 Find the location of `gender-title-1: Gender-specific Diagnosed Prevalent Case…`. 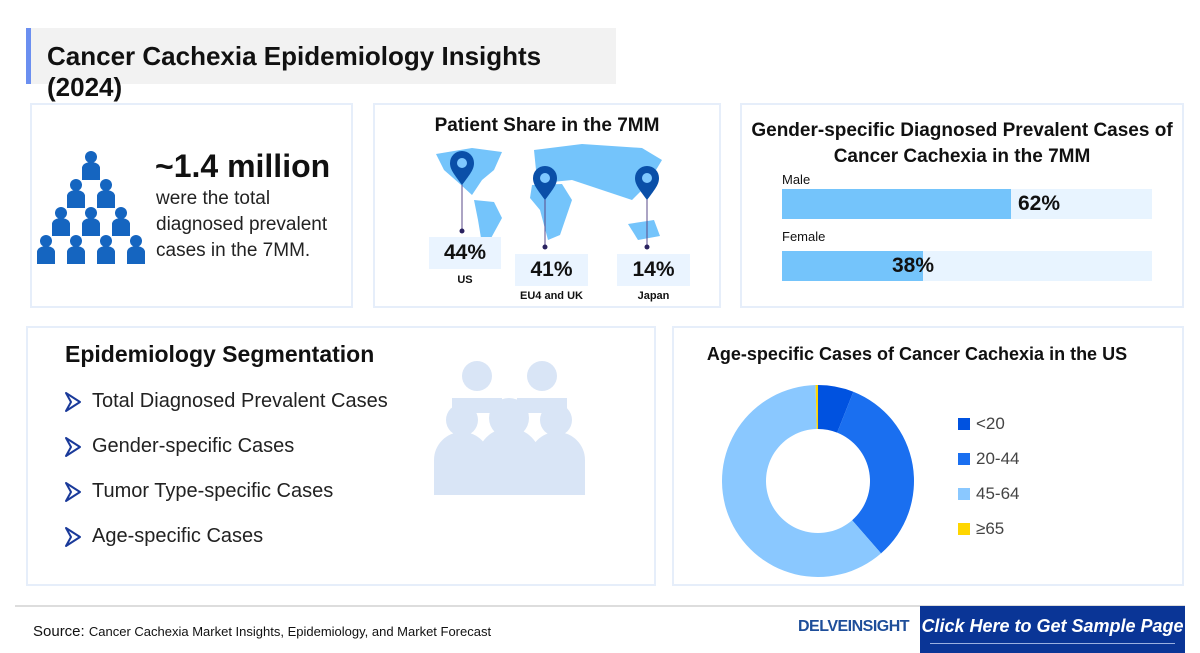

gender-title-1: Gender-specific Diagnosed Prevalent Case… is located at coordinates (962, 130).